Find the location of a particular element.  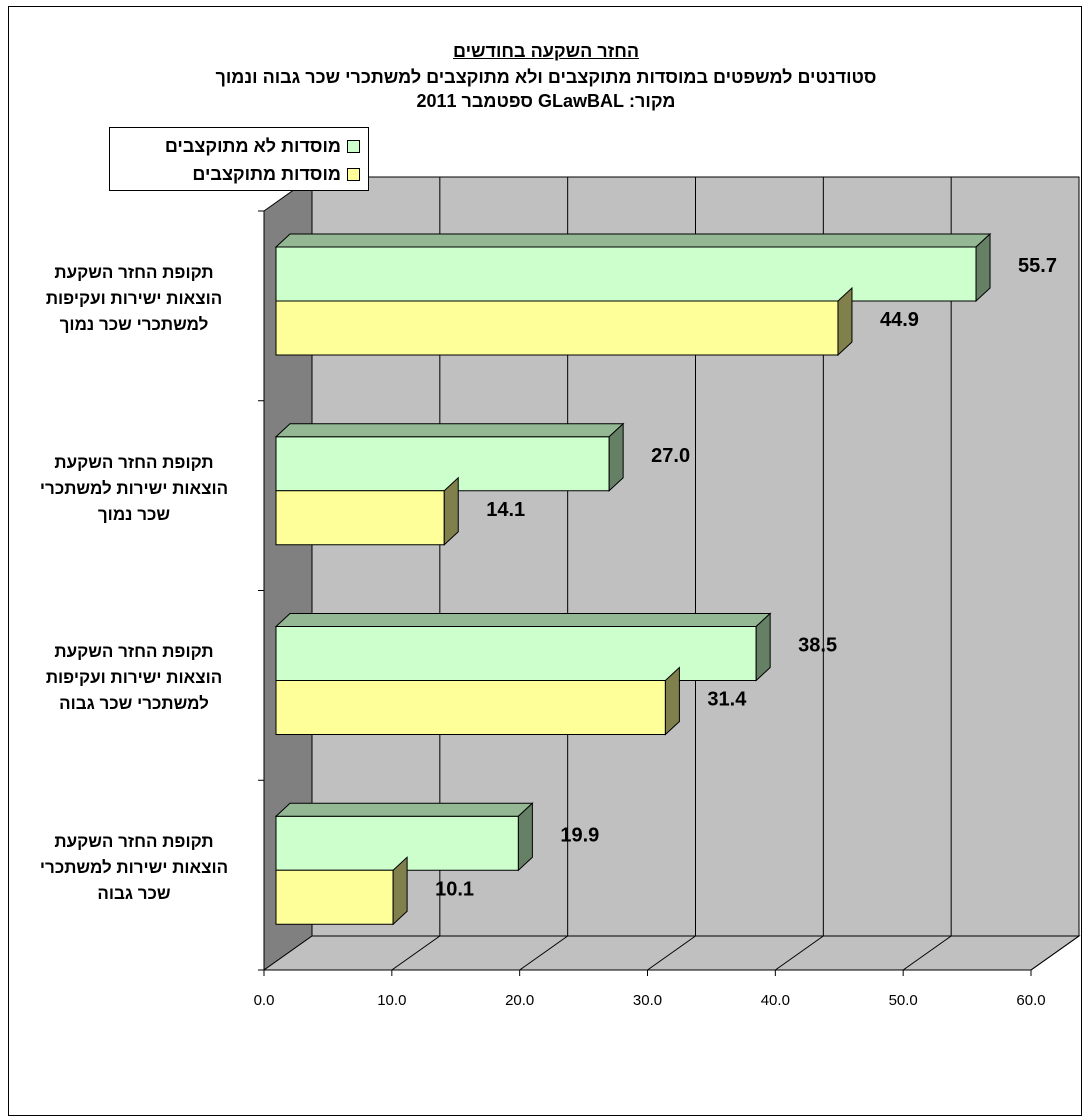

chart-legend: מוסדות לא מתוקצבים מוסדות מתוקצבים is located at coordinates (239, 159).